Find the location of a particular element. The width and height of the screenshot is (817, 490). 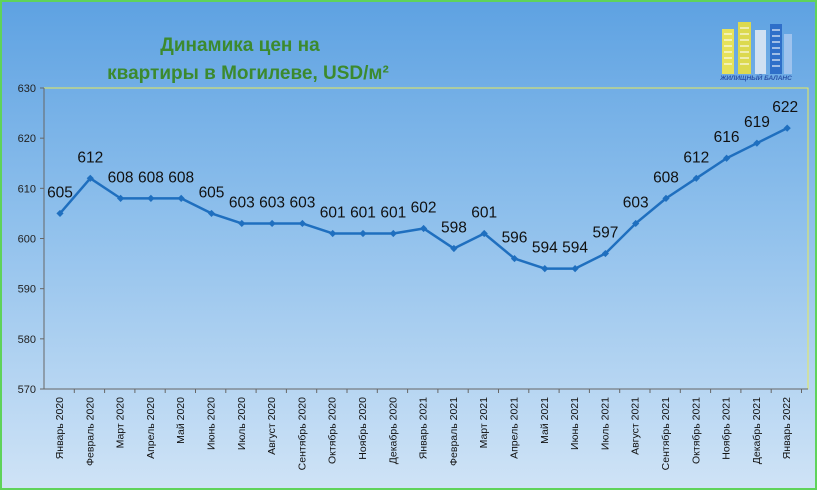

data-label: 597 is located at coordinates (605, 233).